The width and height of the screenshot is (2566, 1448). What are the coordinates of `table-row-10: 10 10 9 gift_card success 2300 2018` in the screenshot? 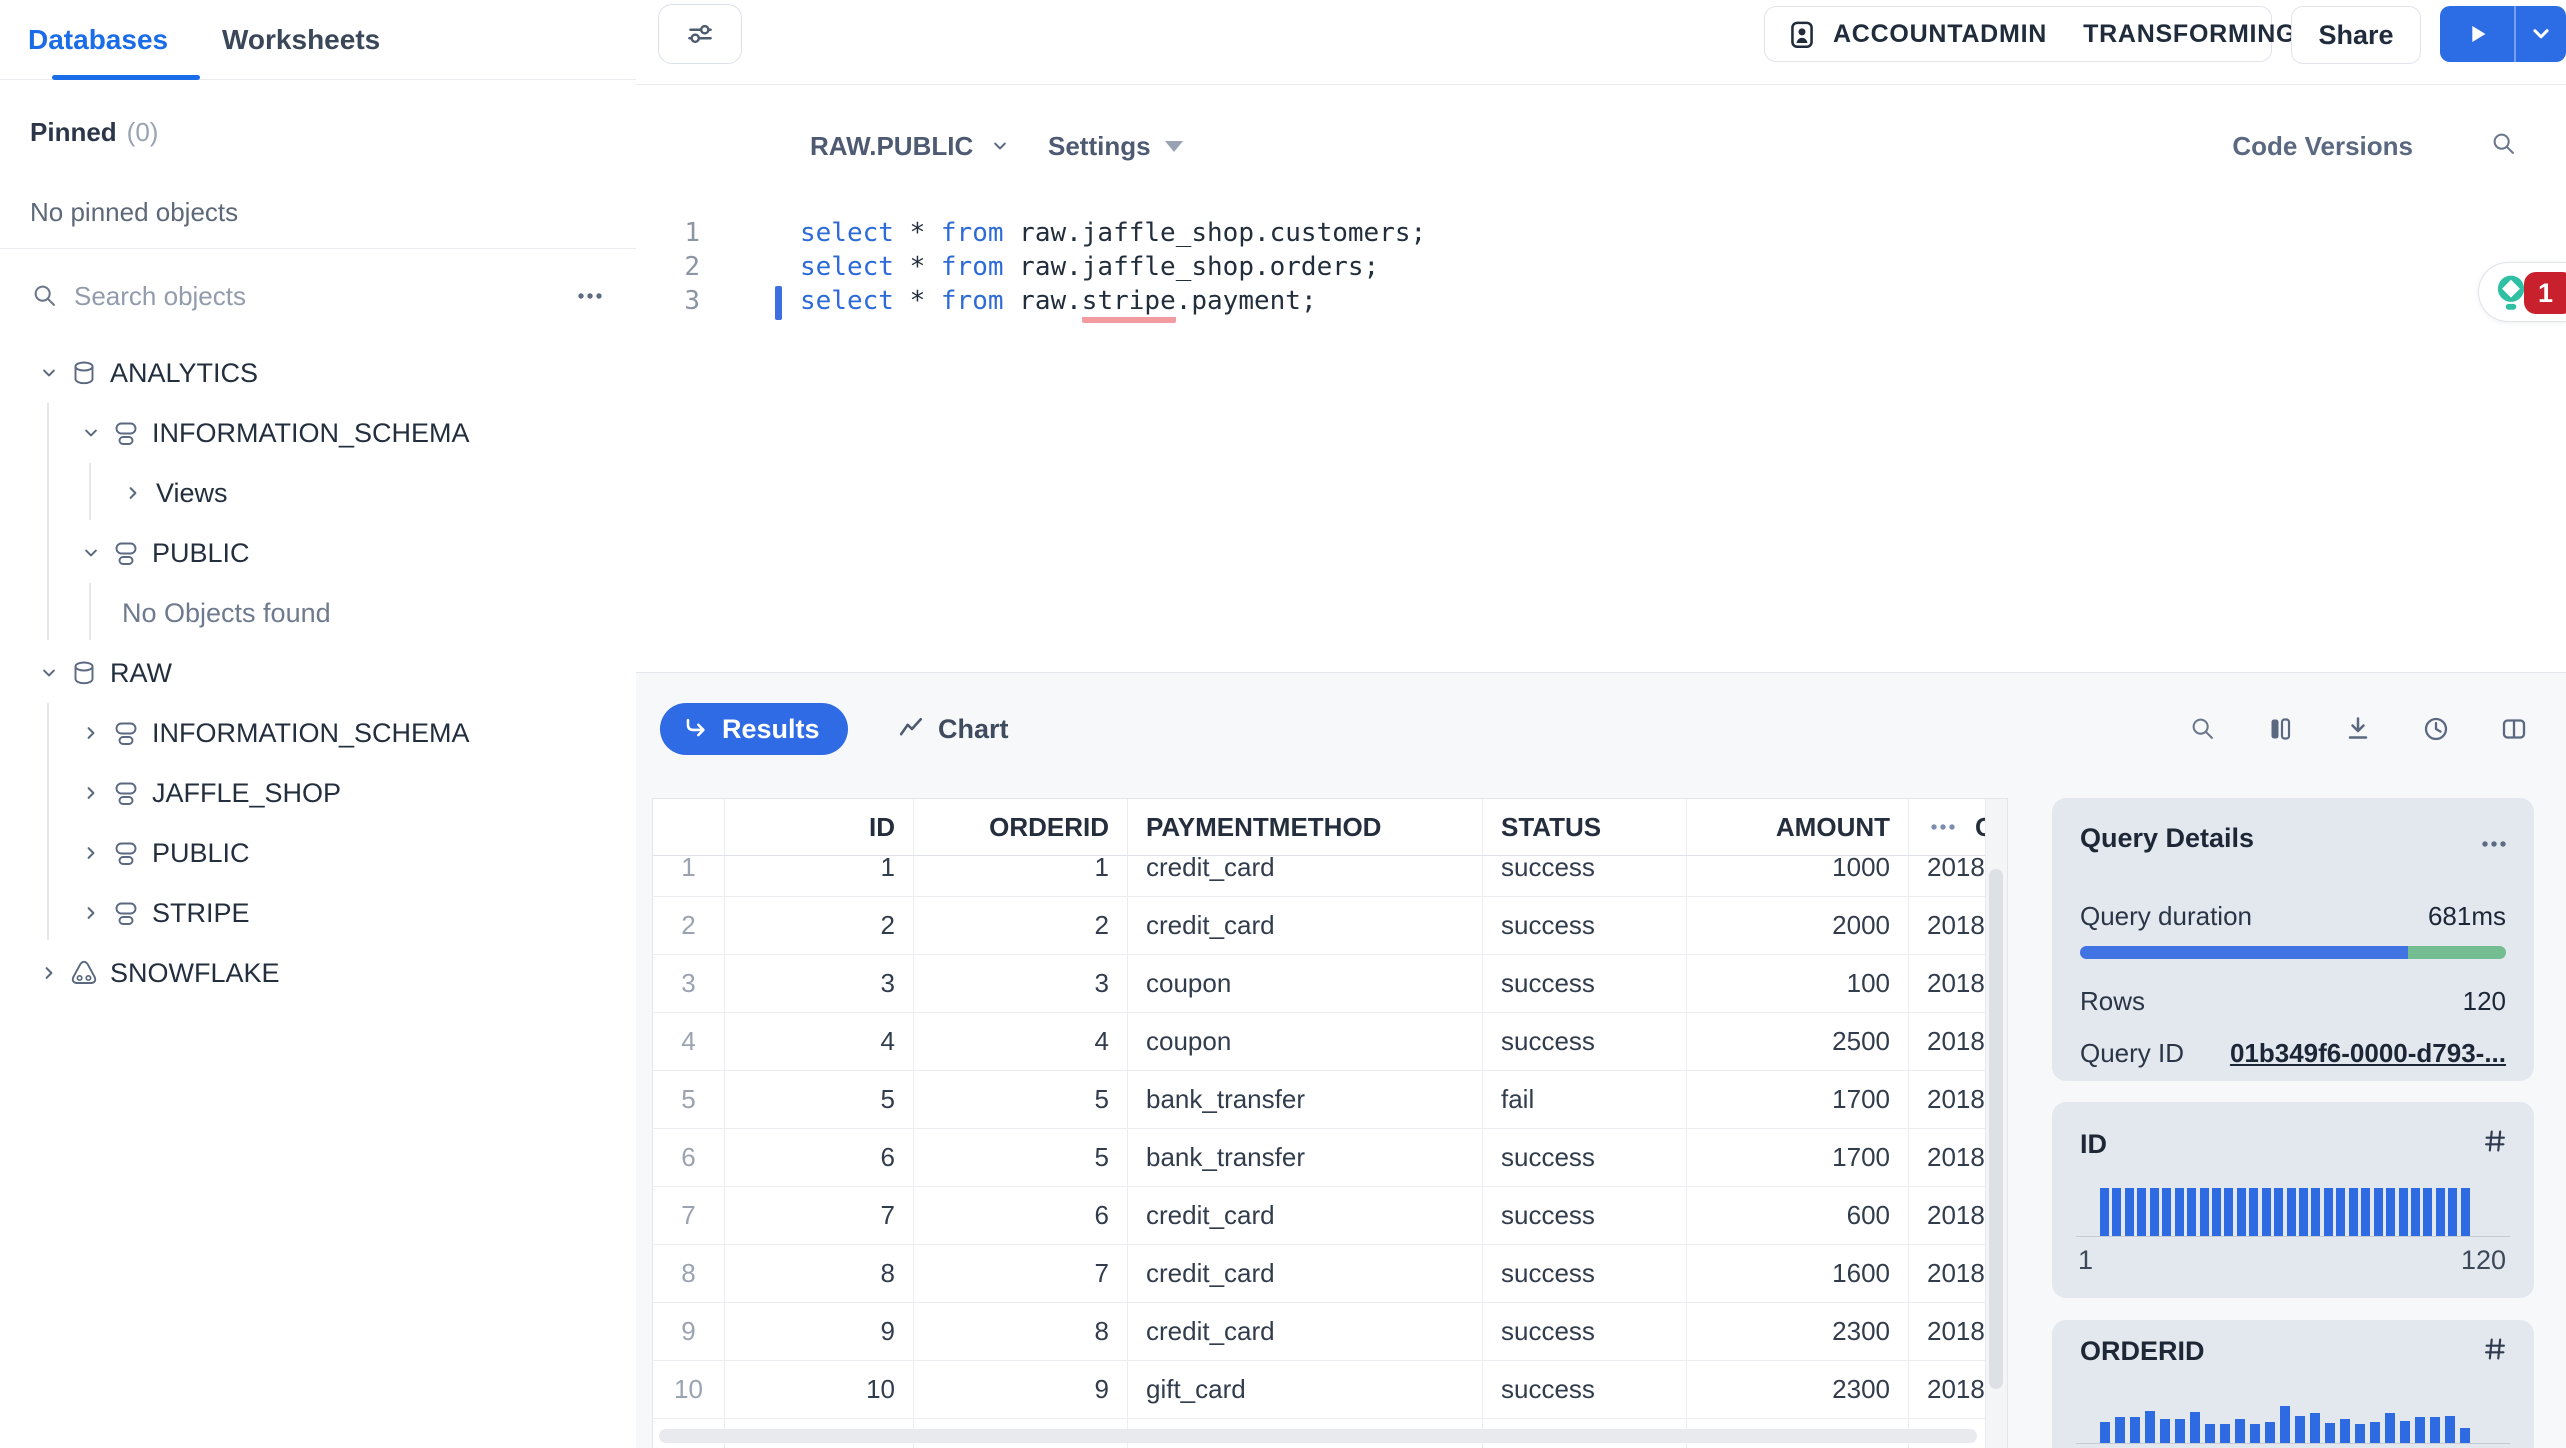 It's located at (1319, 1390).